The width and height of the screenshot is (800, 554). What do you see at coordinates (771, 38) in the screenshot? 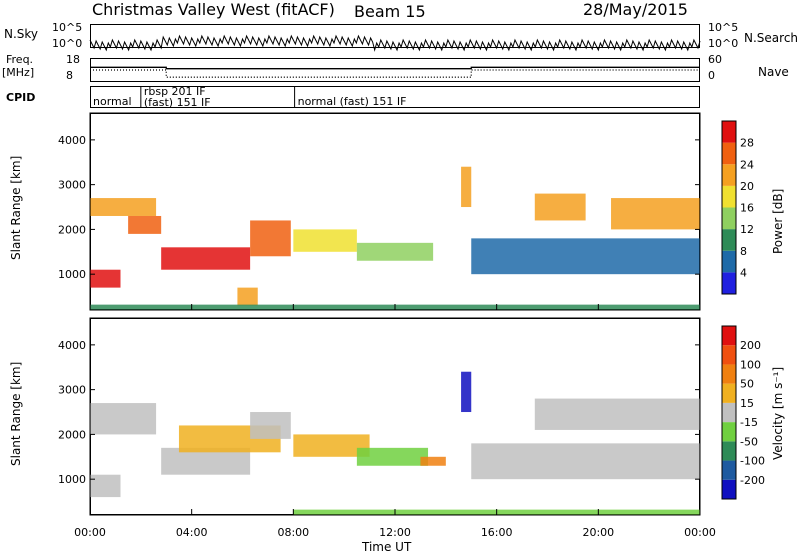
I see `nsearch-label: N.Search` at bounding box center [771, 38].